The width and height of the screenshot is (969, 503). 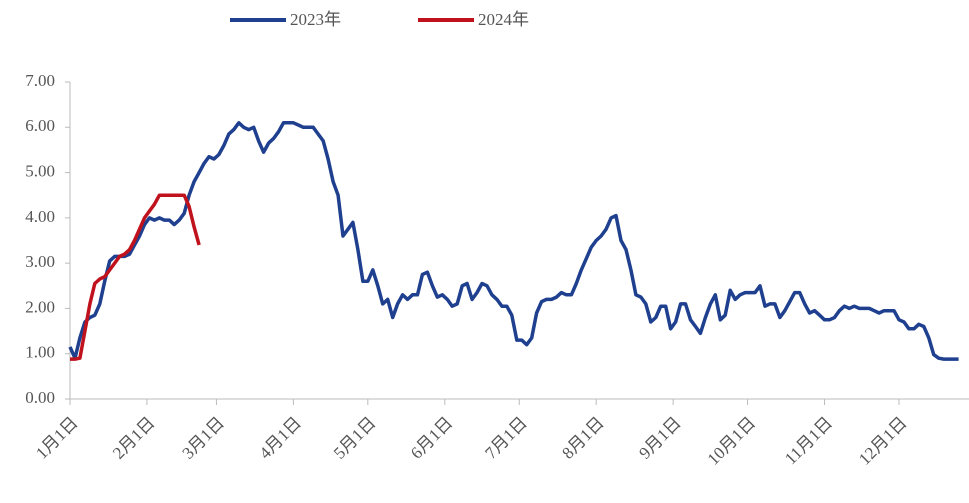 What do you see at coordinates (354, 437) in the screenshot?
I see `x-tick-label: 5月1日` at bounding box center [354, 437].